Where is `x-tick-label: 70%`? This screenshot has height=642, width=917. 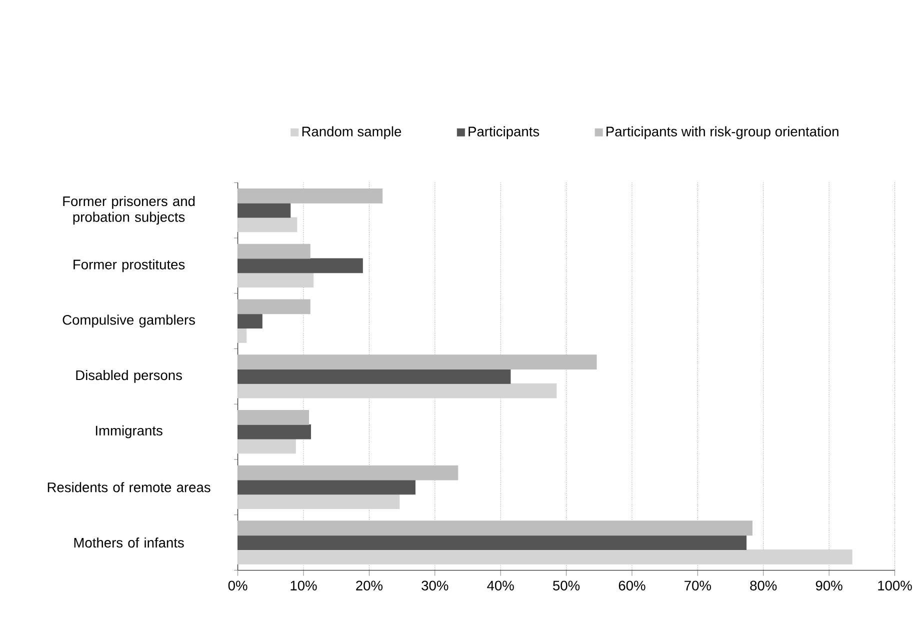
x-tick-label: 70% is located at coordinates (697, 585).